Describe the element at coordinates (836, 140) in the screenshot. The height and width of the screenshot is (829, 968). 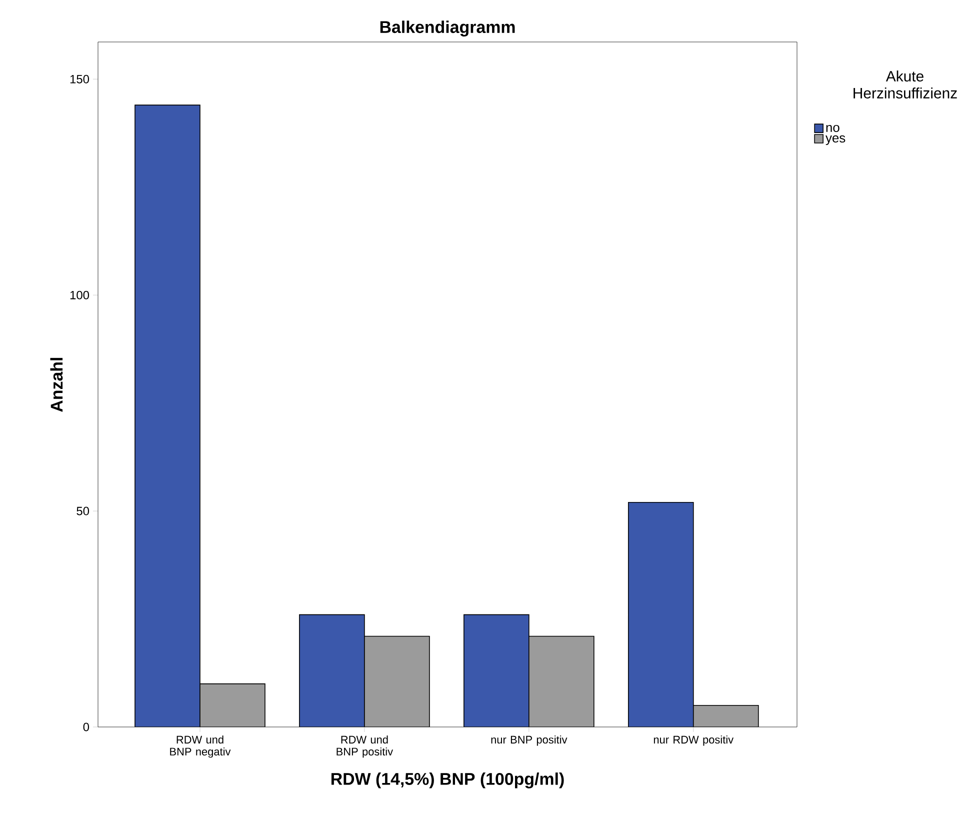
I see `legend-label: yes` at that location.